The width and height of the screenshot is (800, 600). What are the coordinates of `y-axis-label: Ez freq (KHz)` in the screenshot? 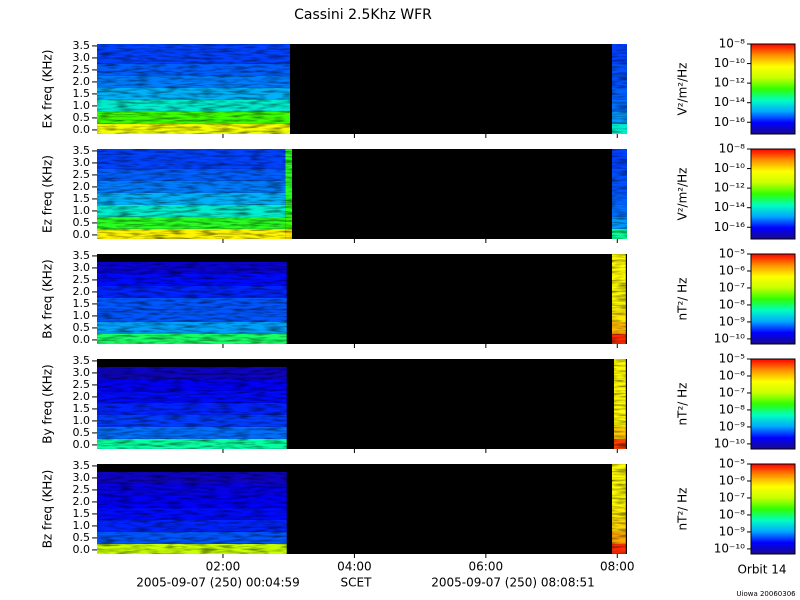 It's located at (48, 194).